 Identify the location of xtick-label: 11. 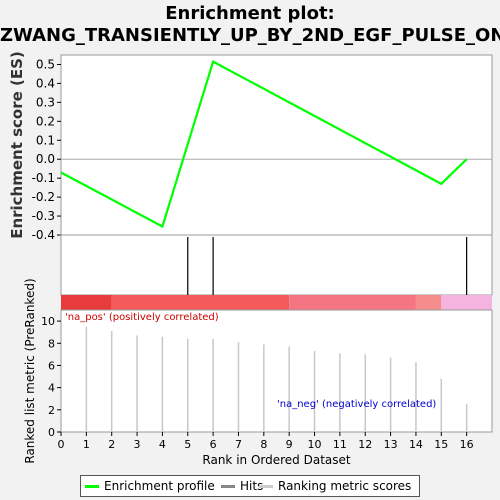
(340, 444).